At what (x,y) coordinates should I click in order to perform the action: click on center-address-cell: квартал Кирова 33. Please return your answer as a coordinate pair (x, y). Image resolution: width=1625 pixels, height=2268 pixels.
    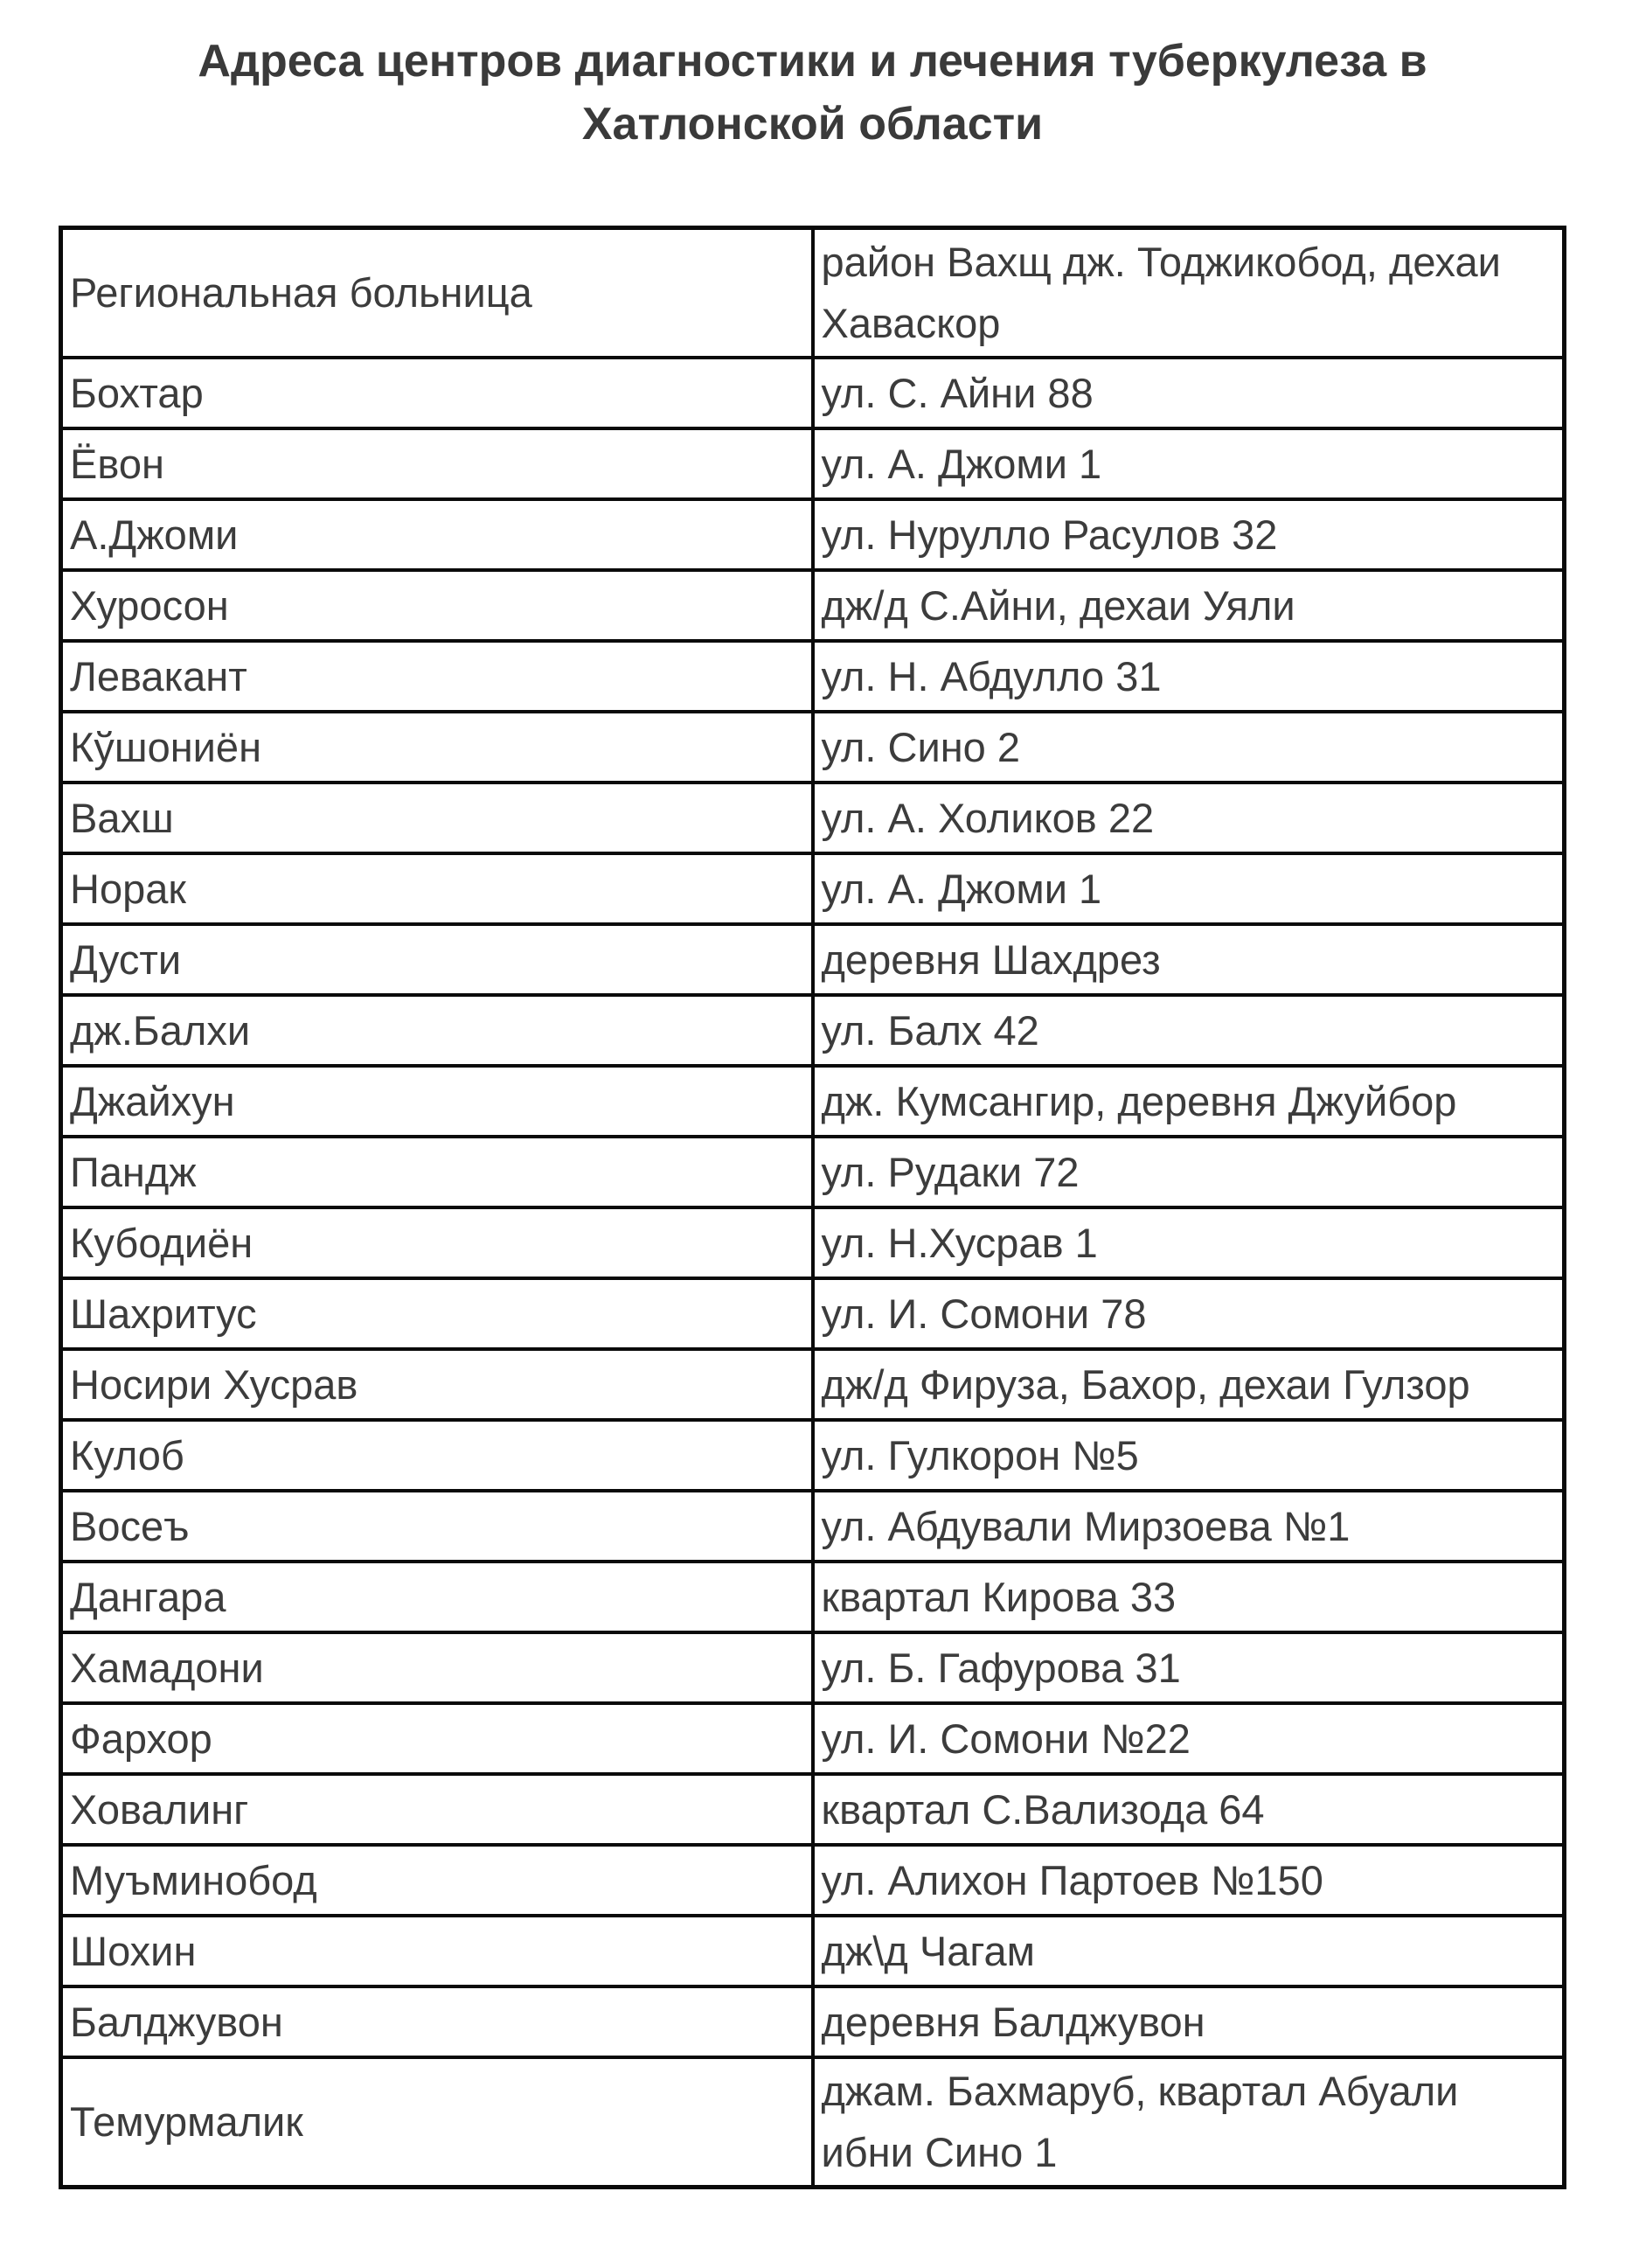
    Looking at the image, I should click on (1188, 1597).